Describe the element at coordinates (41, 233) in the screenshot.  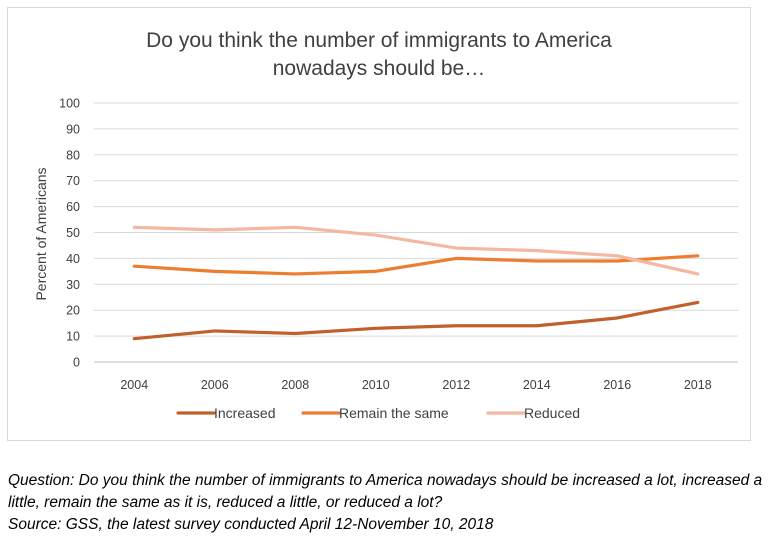
I see `y-axis-title: Percent of Americans` at that location.